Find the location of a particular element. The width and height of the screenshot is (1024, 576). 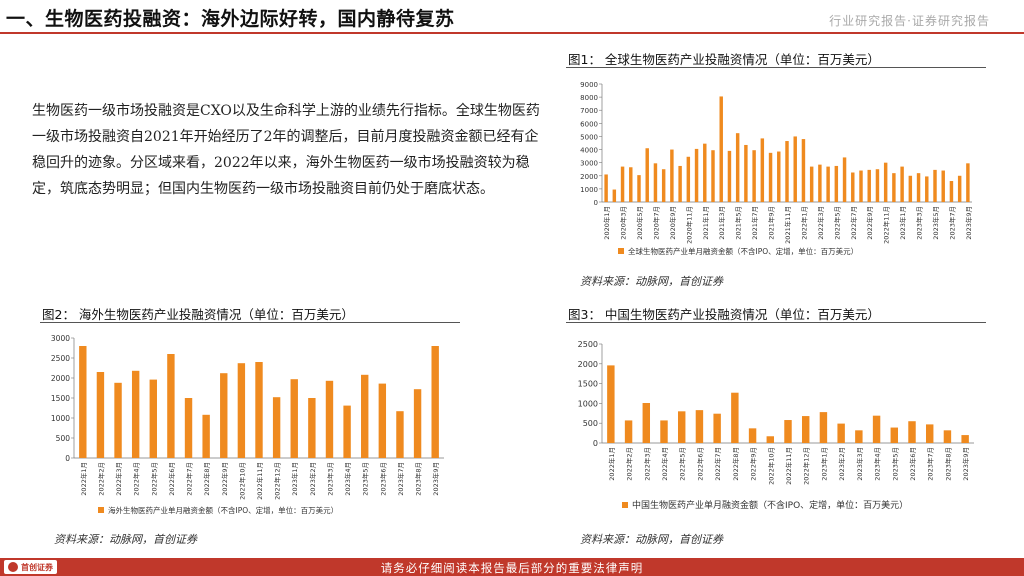

figure2-title-rule is located at coordinates (250, 322).